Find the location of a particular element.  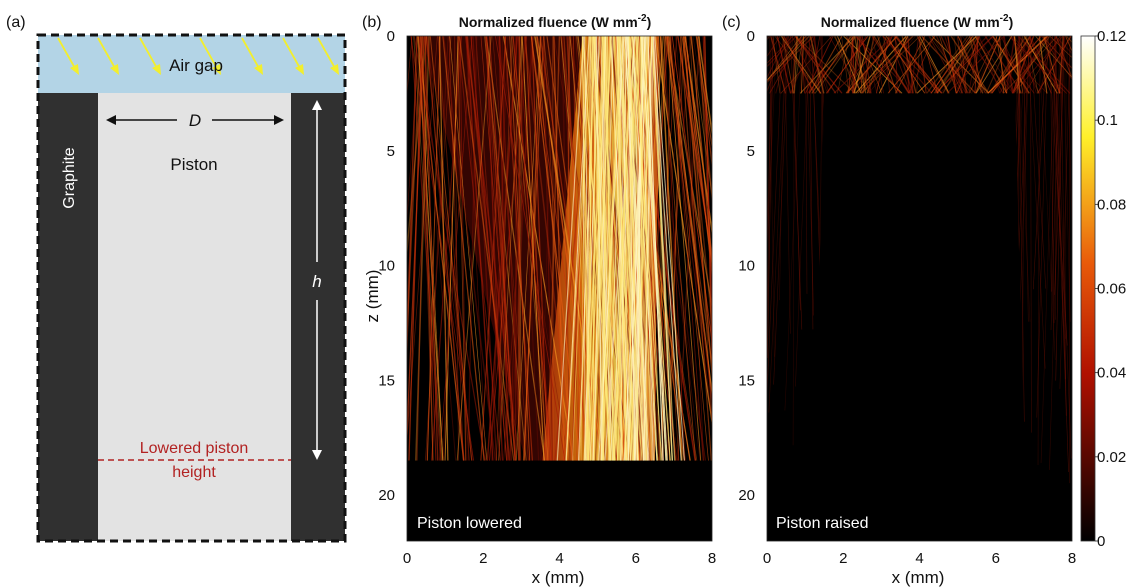

lowered-piston-label-line1: Lowered piston is located at coordinates (194, 448).